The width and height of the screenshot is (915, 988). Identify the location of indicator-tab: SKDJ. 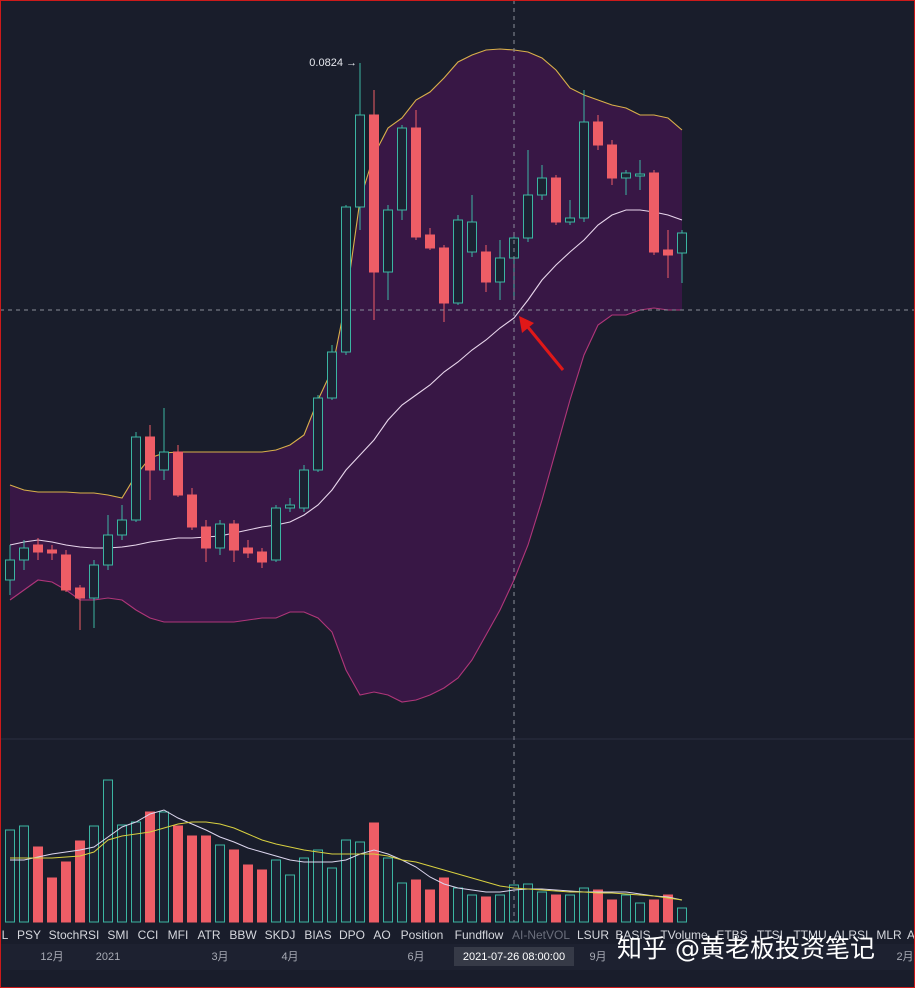
(280, 935).